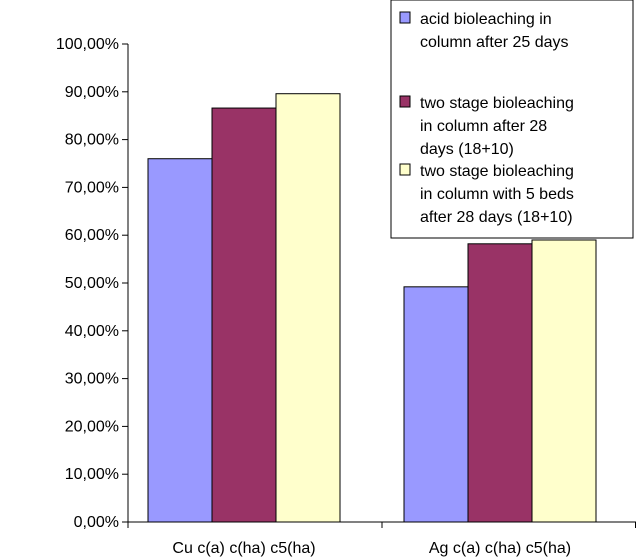 Image resolution: width=636 pixels, height=559 pixels. I want to click on legend-label-2: in column after 28, so click(483, 126).